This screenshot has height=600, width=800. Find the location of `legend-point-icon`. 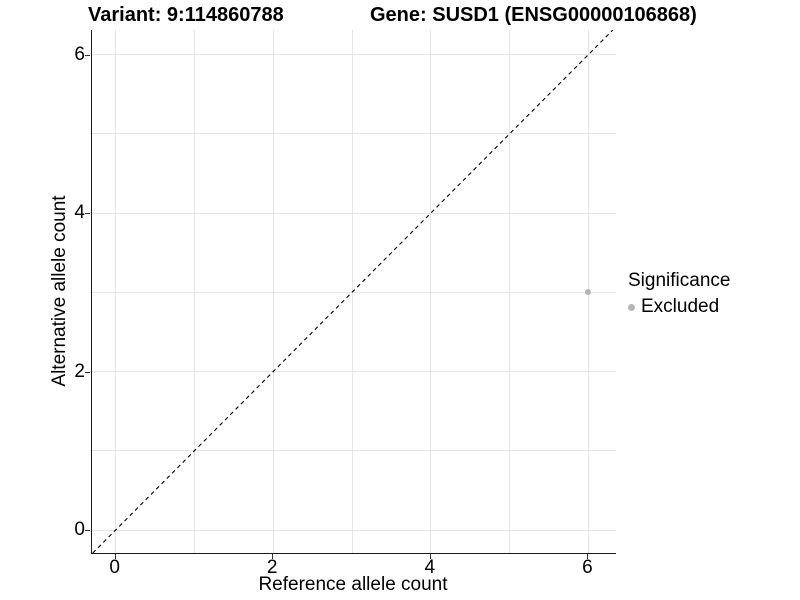

legend-point-icon is located at coordinates (631, 307).